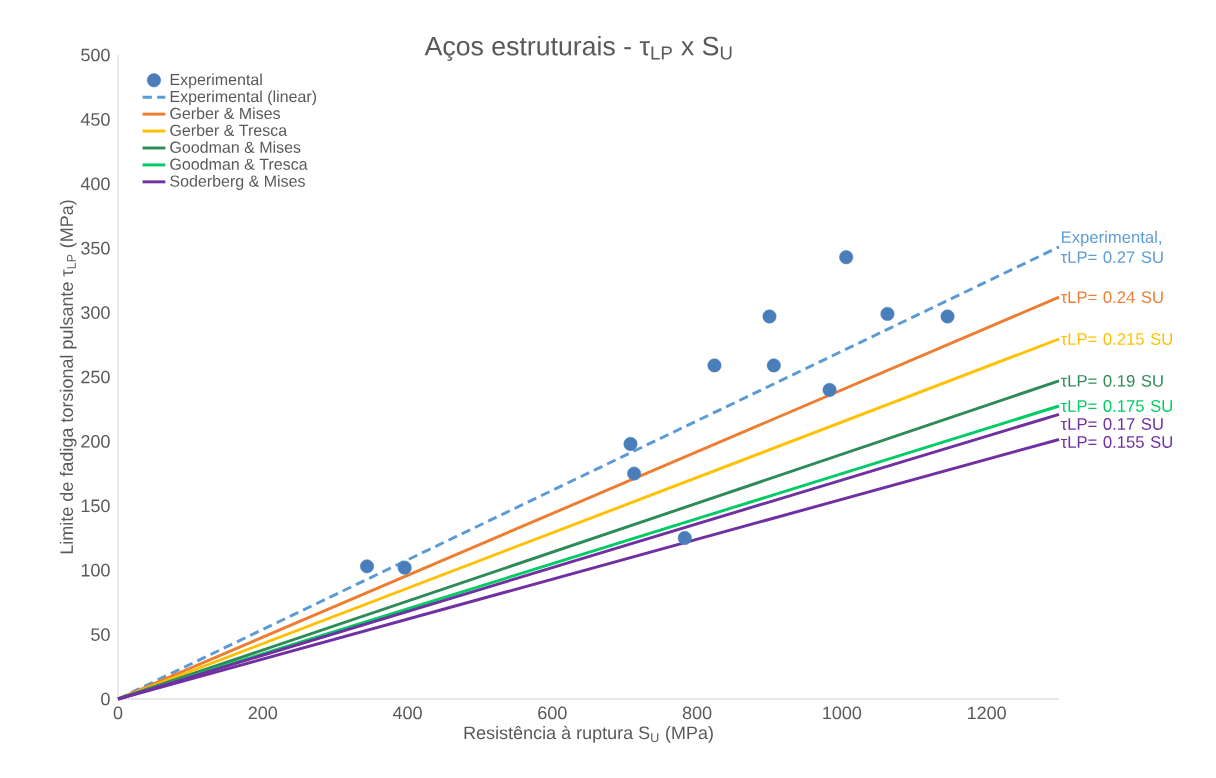  What do you see at coordinates (1111, 424) in the screenshot?
I see `text: τLP= 0.17 SU` at bounding box center [1111, 424].